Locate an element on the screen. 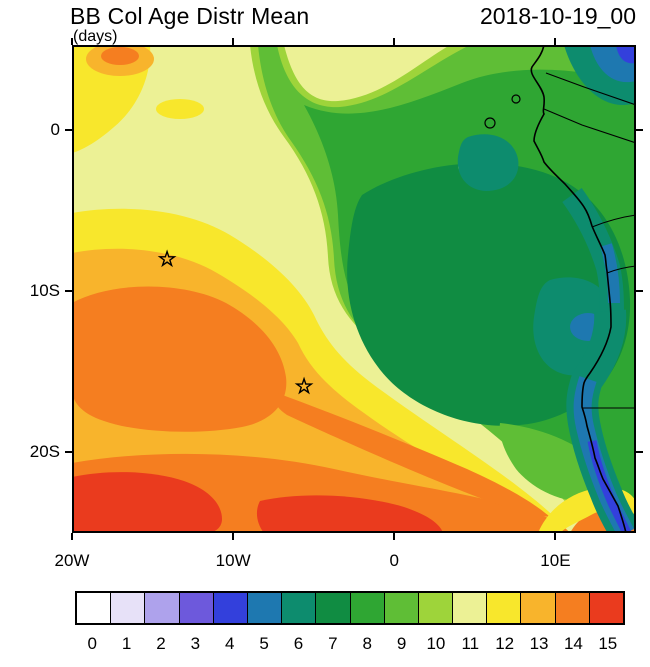 This screenshot has height=667, width=650. plot-units-label: (days) is located at coordinates (95, 36).